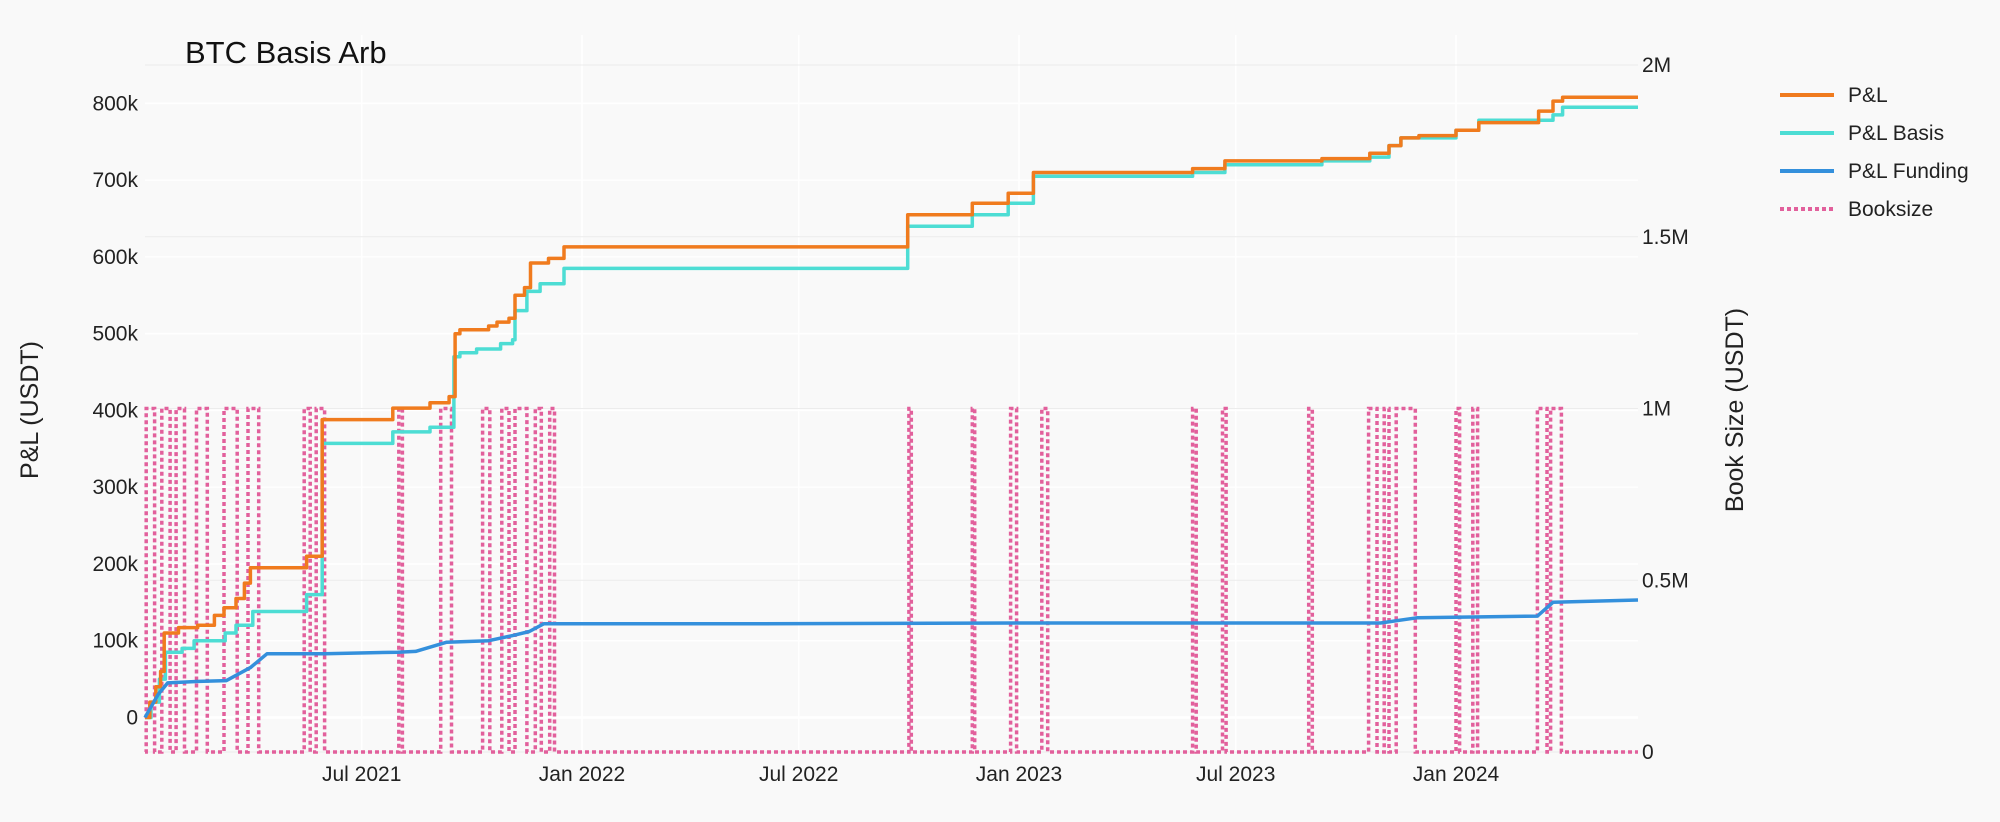 The width and height of the screenshot is (2000, 822). What do you see at coordinates (1656, 409) in the screenshot?
I see `y2-tick-label: 1M` at bounding box center [1656, 409].